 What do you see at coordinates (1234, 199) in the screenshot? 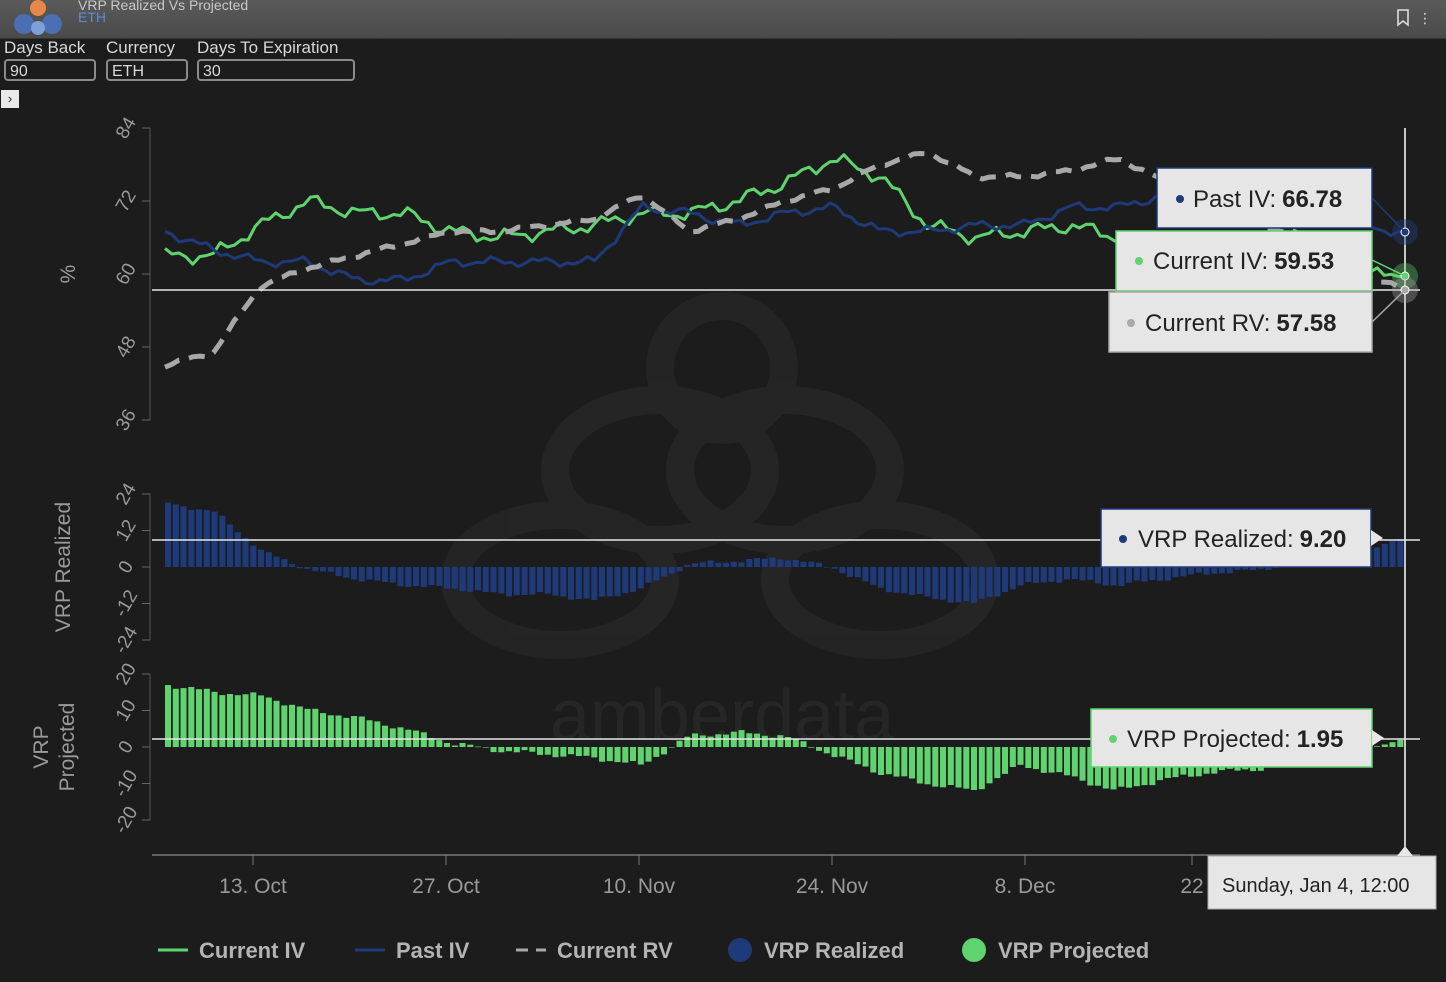
I see `tooltip-past-iv-label: Past IV:` at bounding box center [1234, 199].